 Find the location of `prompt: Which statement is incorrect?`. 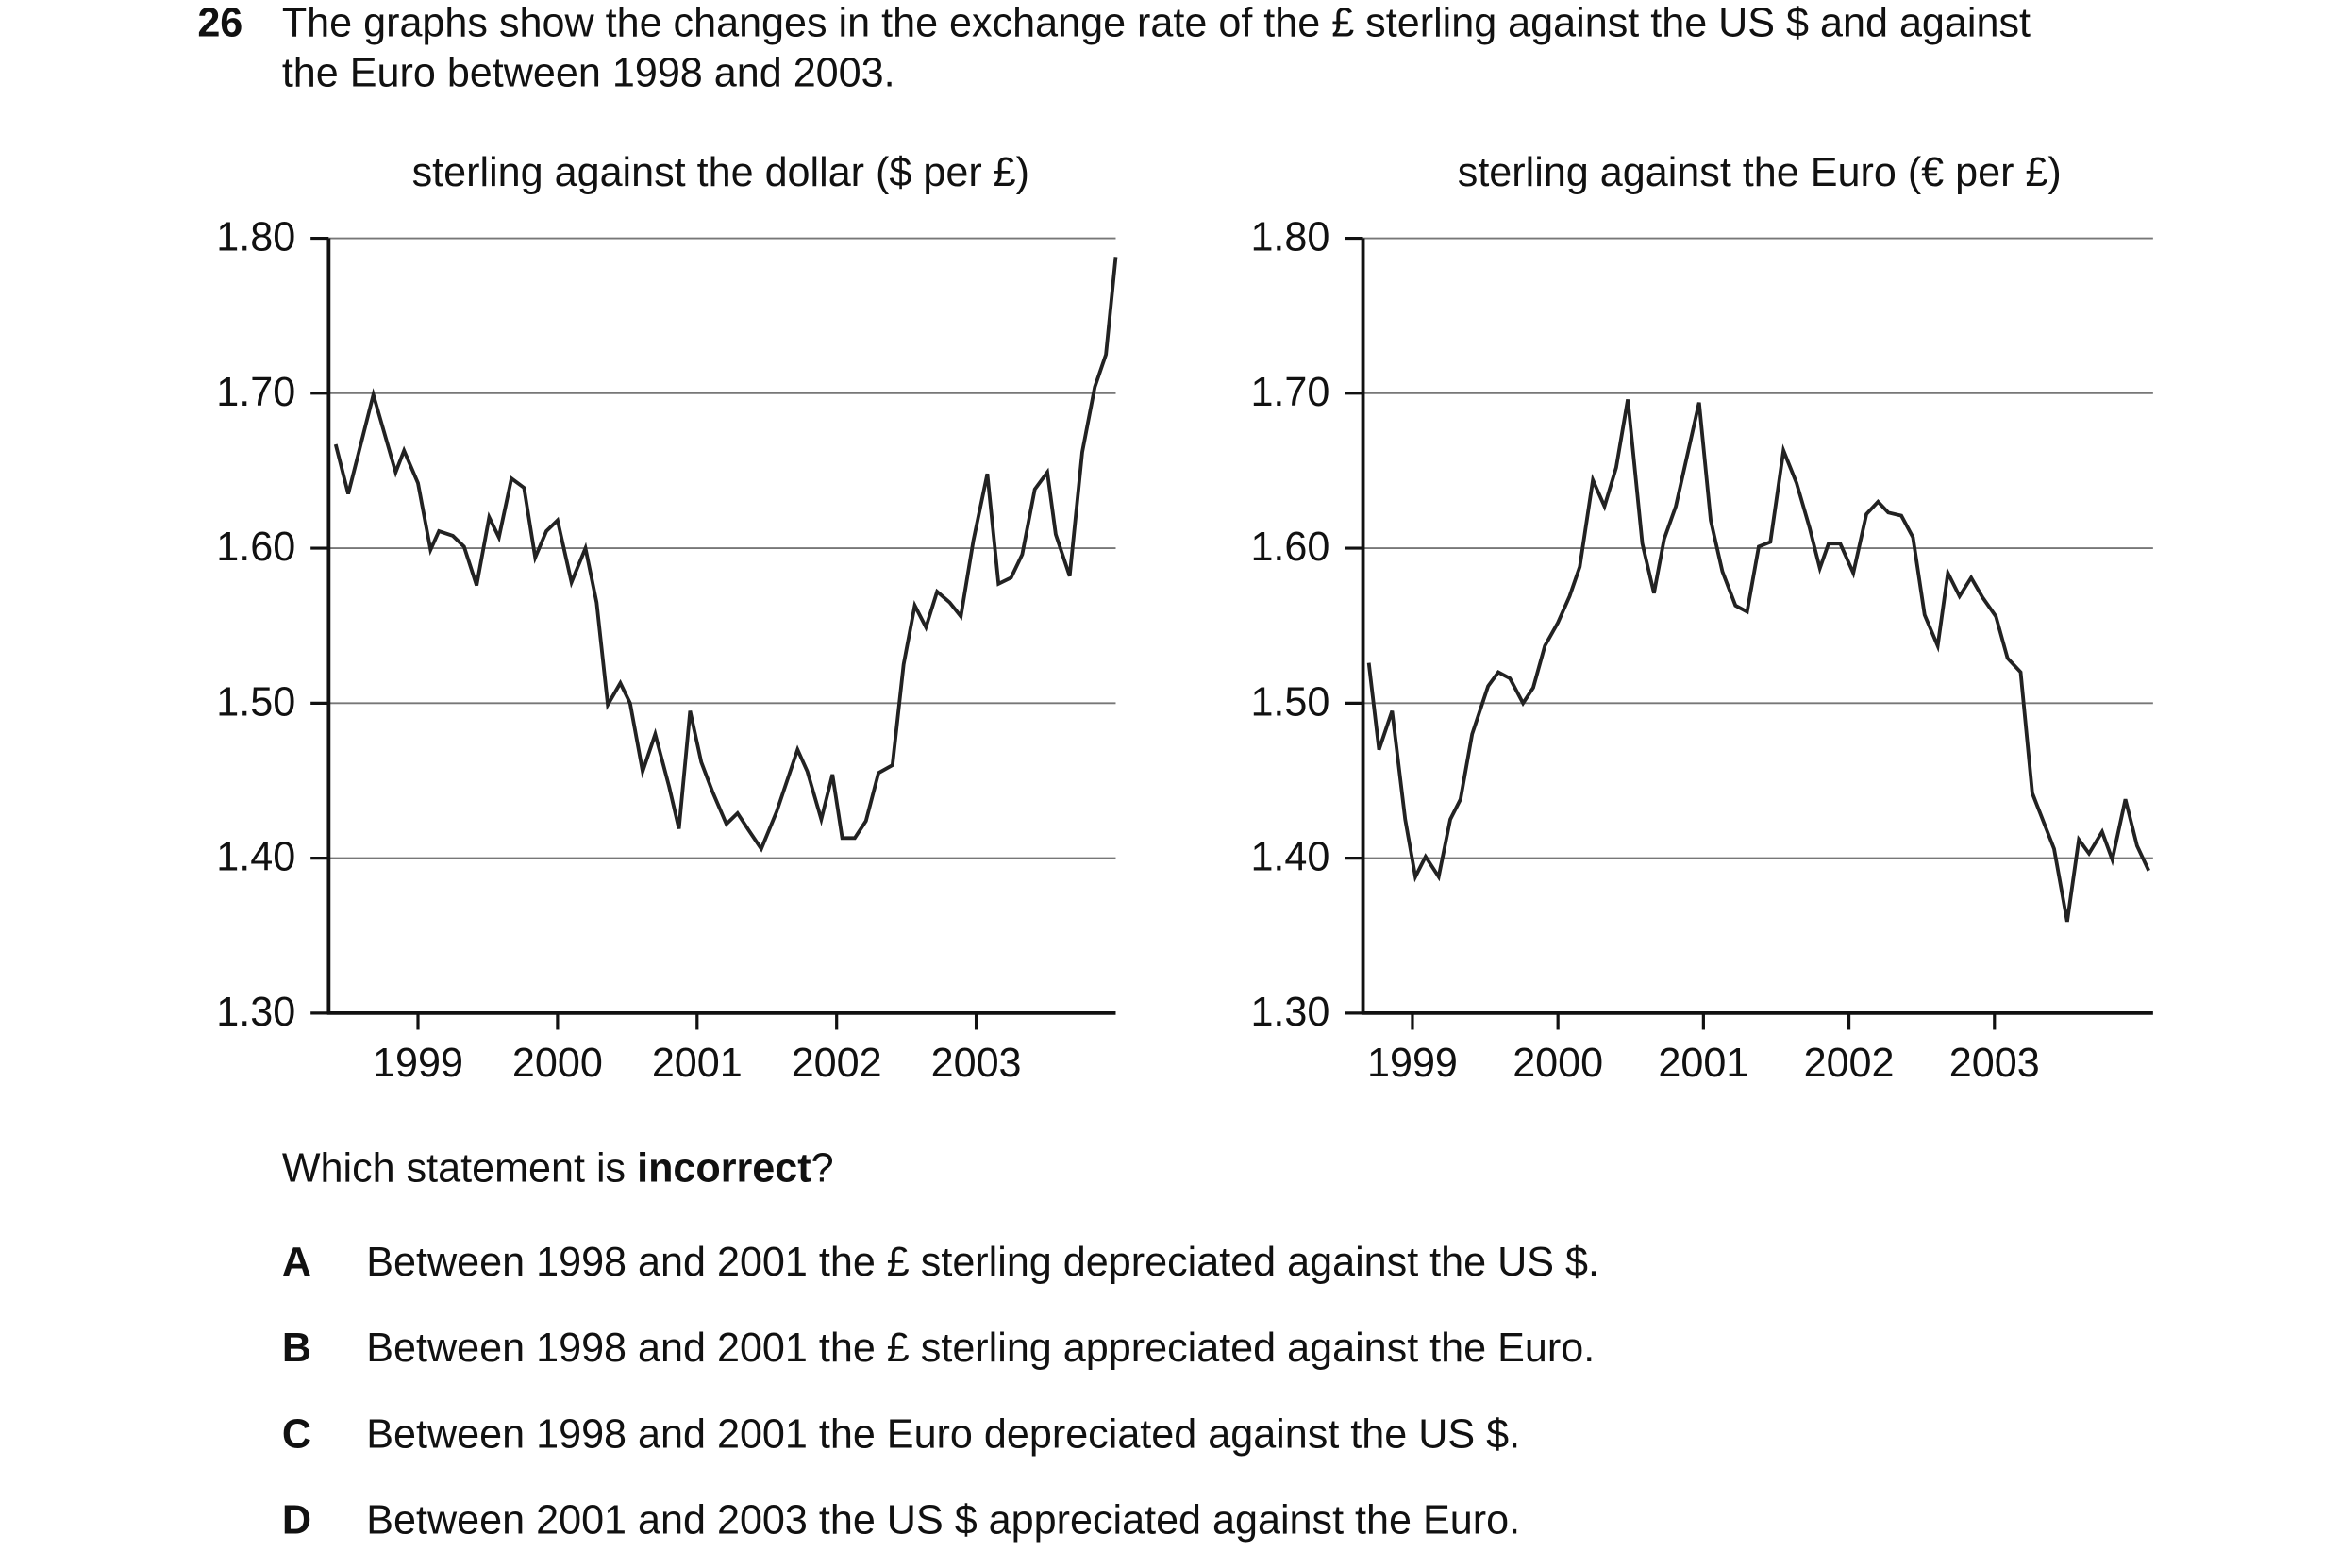

prompt: Which statement is incorrect? is located at coordinates (558, 1169).